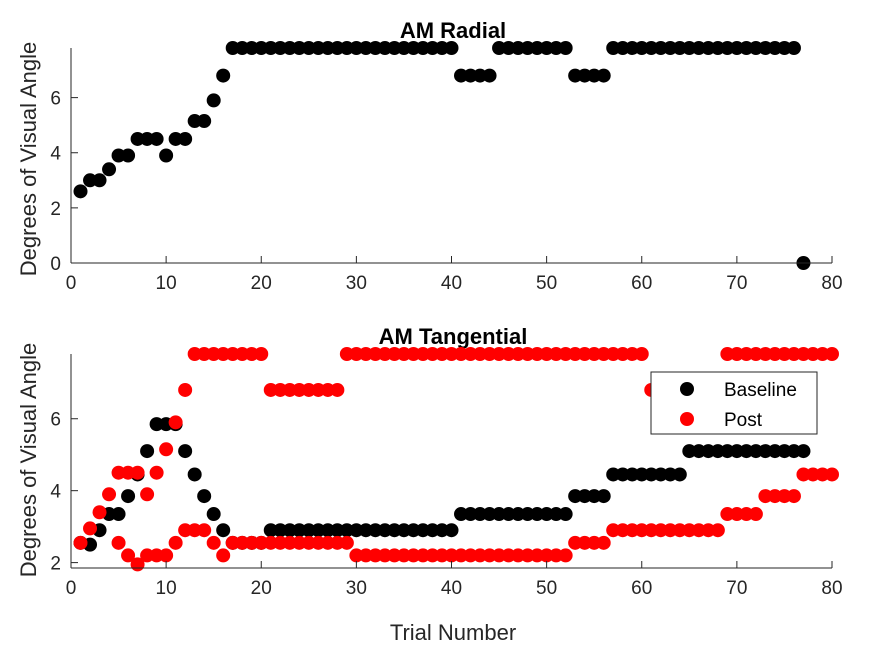 The image size is (875, 656). Describe the element at coordinates (55, 492) in the screenshot. I see `tangential-y-tick-label: 4` at that location.